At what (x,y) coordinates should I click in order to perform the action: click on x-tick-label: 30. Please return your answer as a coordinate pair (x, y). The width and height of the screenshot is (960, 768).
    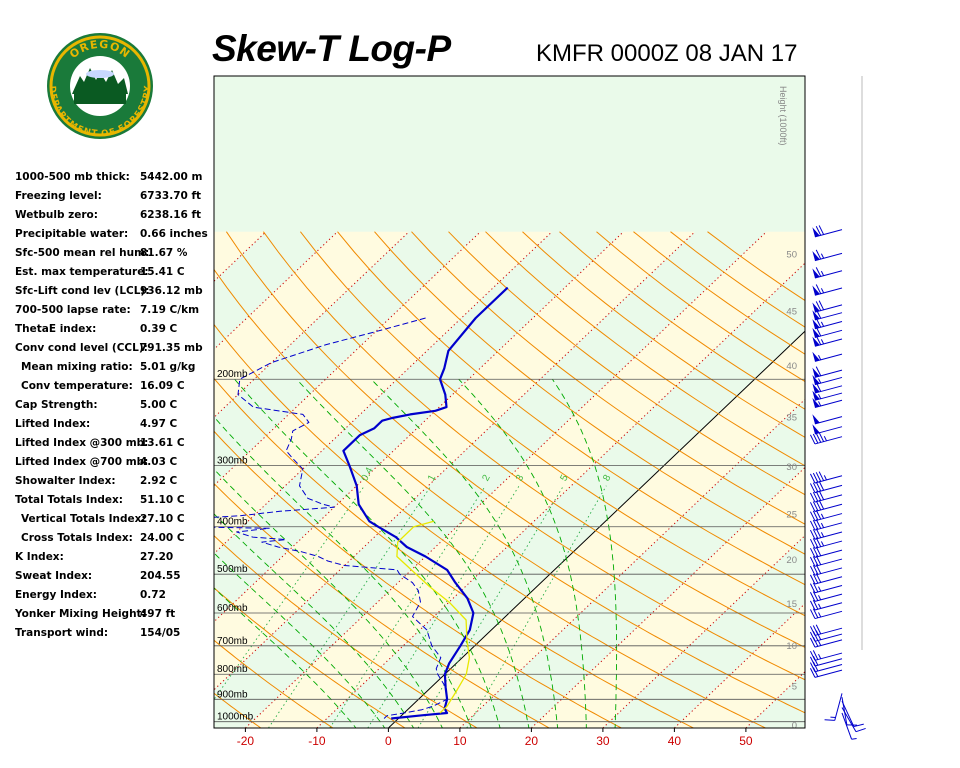
    Looking at the image, I should click on (603, 741).